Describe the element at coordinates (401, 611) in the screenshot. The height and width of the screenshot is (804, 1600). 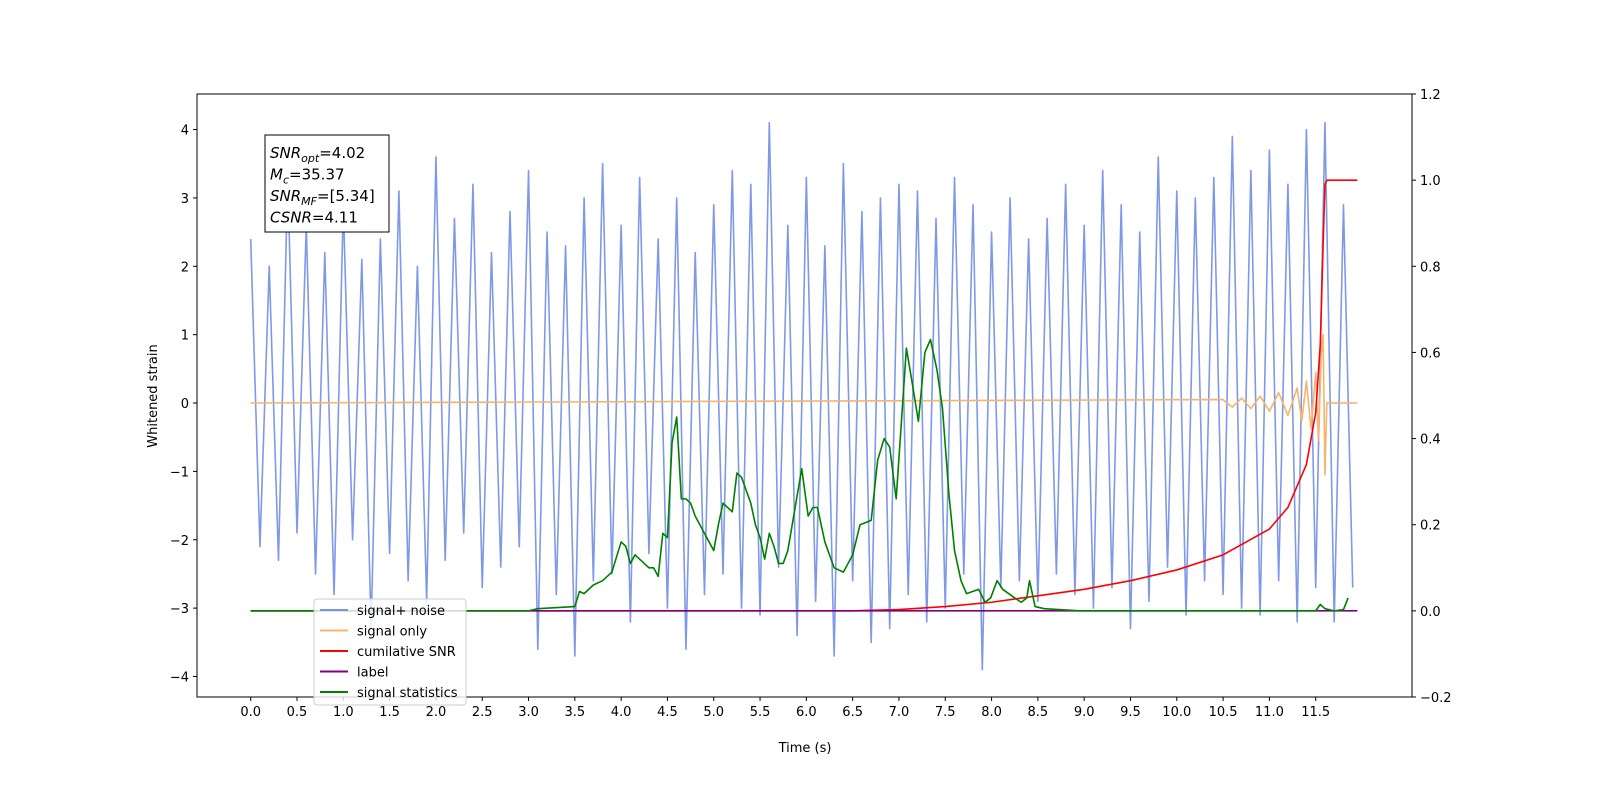
I see `legend-label: signal+ noise` at that location.